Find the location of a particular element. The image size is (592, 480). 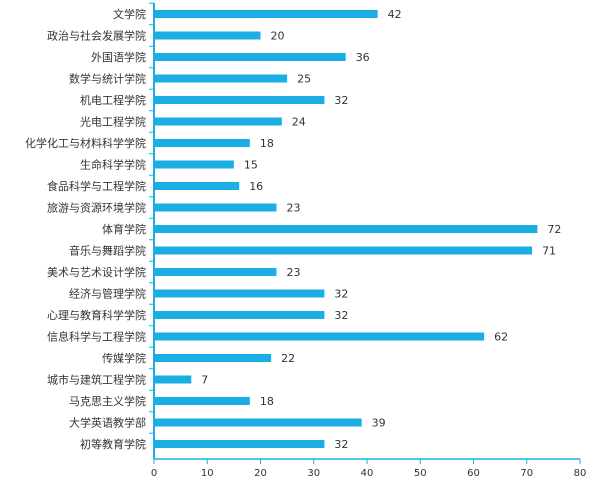

data-label: 42 is located at coordinates (395, 14).